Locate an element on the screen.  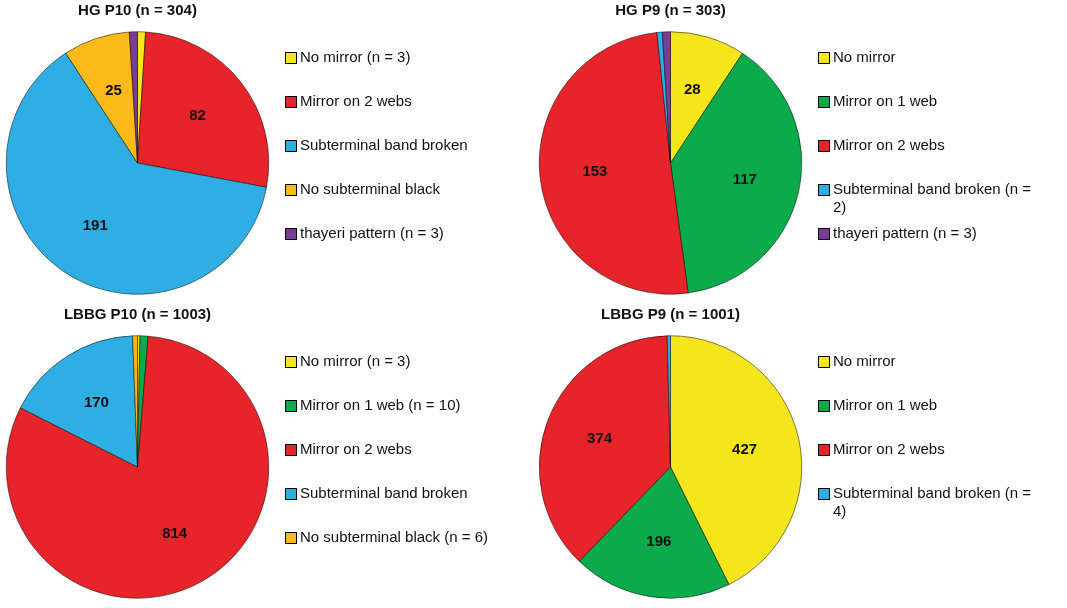
chart-title: HG P10 (n = 304) is located at coordinates (137, 10).